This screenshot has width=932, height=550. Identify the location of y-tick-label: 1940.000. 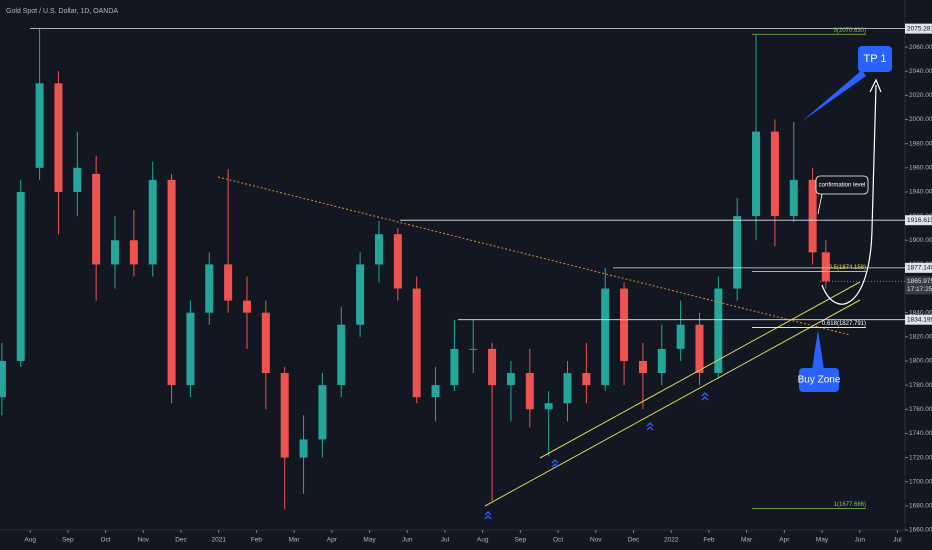
(920, 192).